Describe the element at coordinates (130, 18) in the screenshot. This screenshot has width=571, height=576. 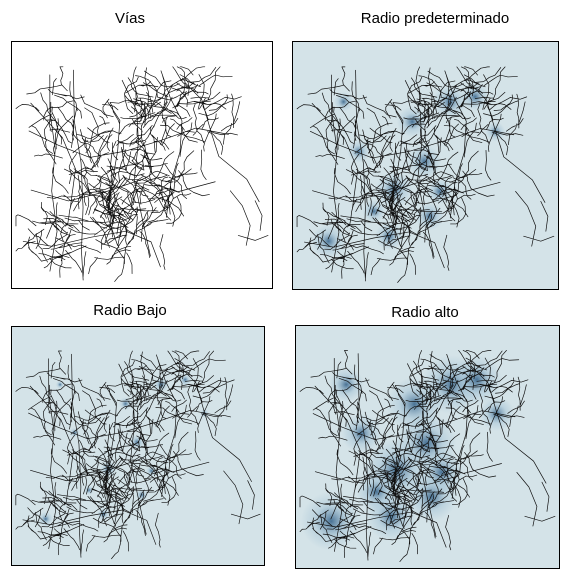
I see `panel-title-roads: Vías` at that location.